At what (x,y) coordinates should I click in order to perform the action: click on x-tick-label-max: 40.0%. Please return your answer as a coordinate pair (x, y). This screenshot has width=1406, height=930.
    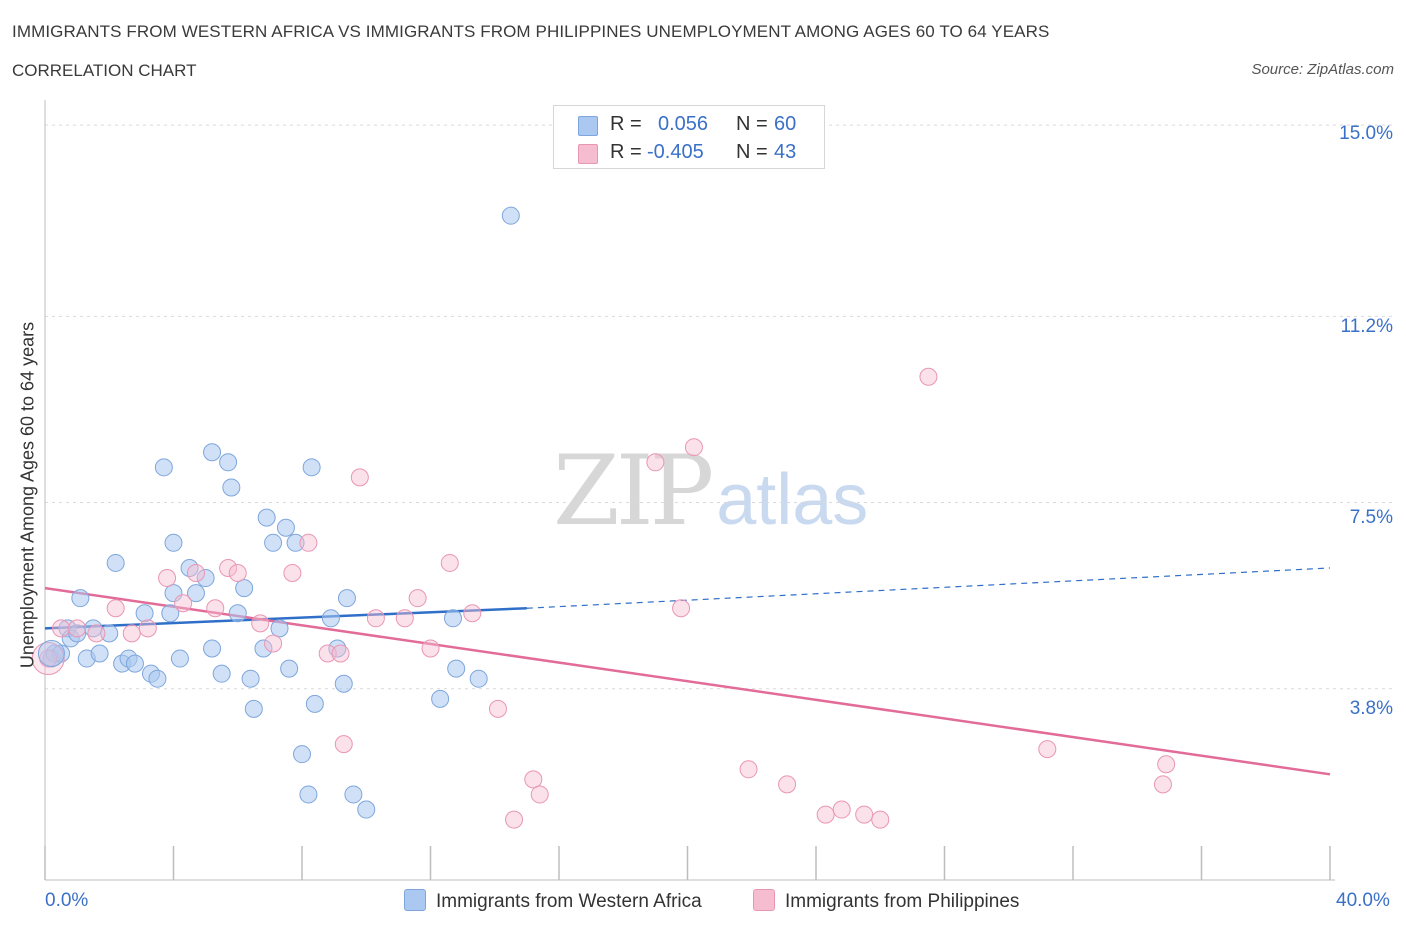
    Looking at the image, I should click on (1363, 900).